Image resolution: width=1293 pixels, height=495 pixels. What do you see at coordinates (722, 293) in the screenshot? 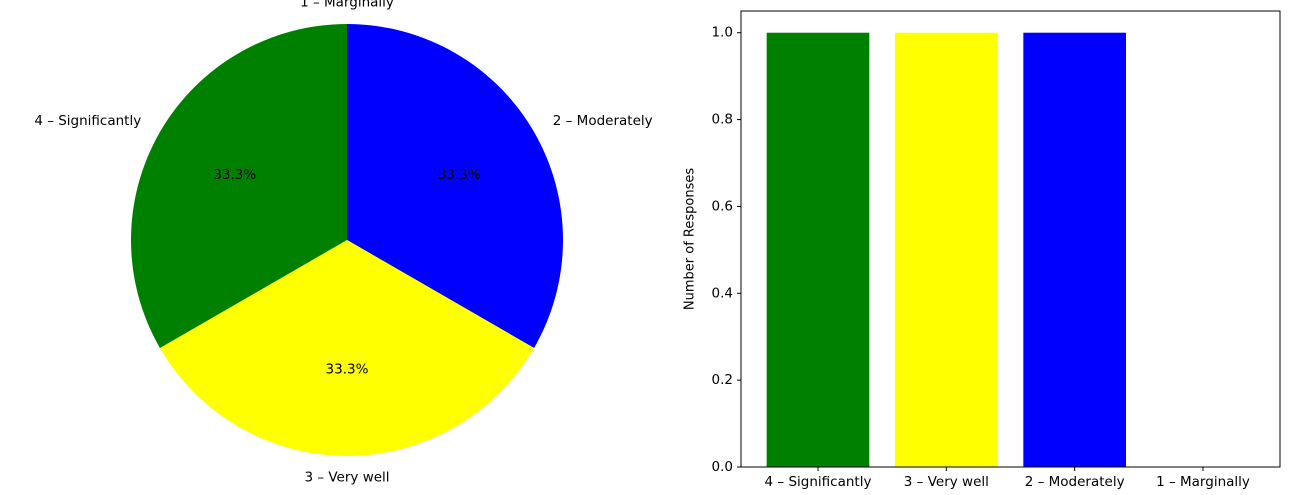
I see `y-tick-label: 0.4` at bounding box center [722, 293].